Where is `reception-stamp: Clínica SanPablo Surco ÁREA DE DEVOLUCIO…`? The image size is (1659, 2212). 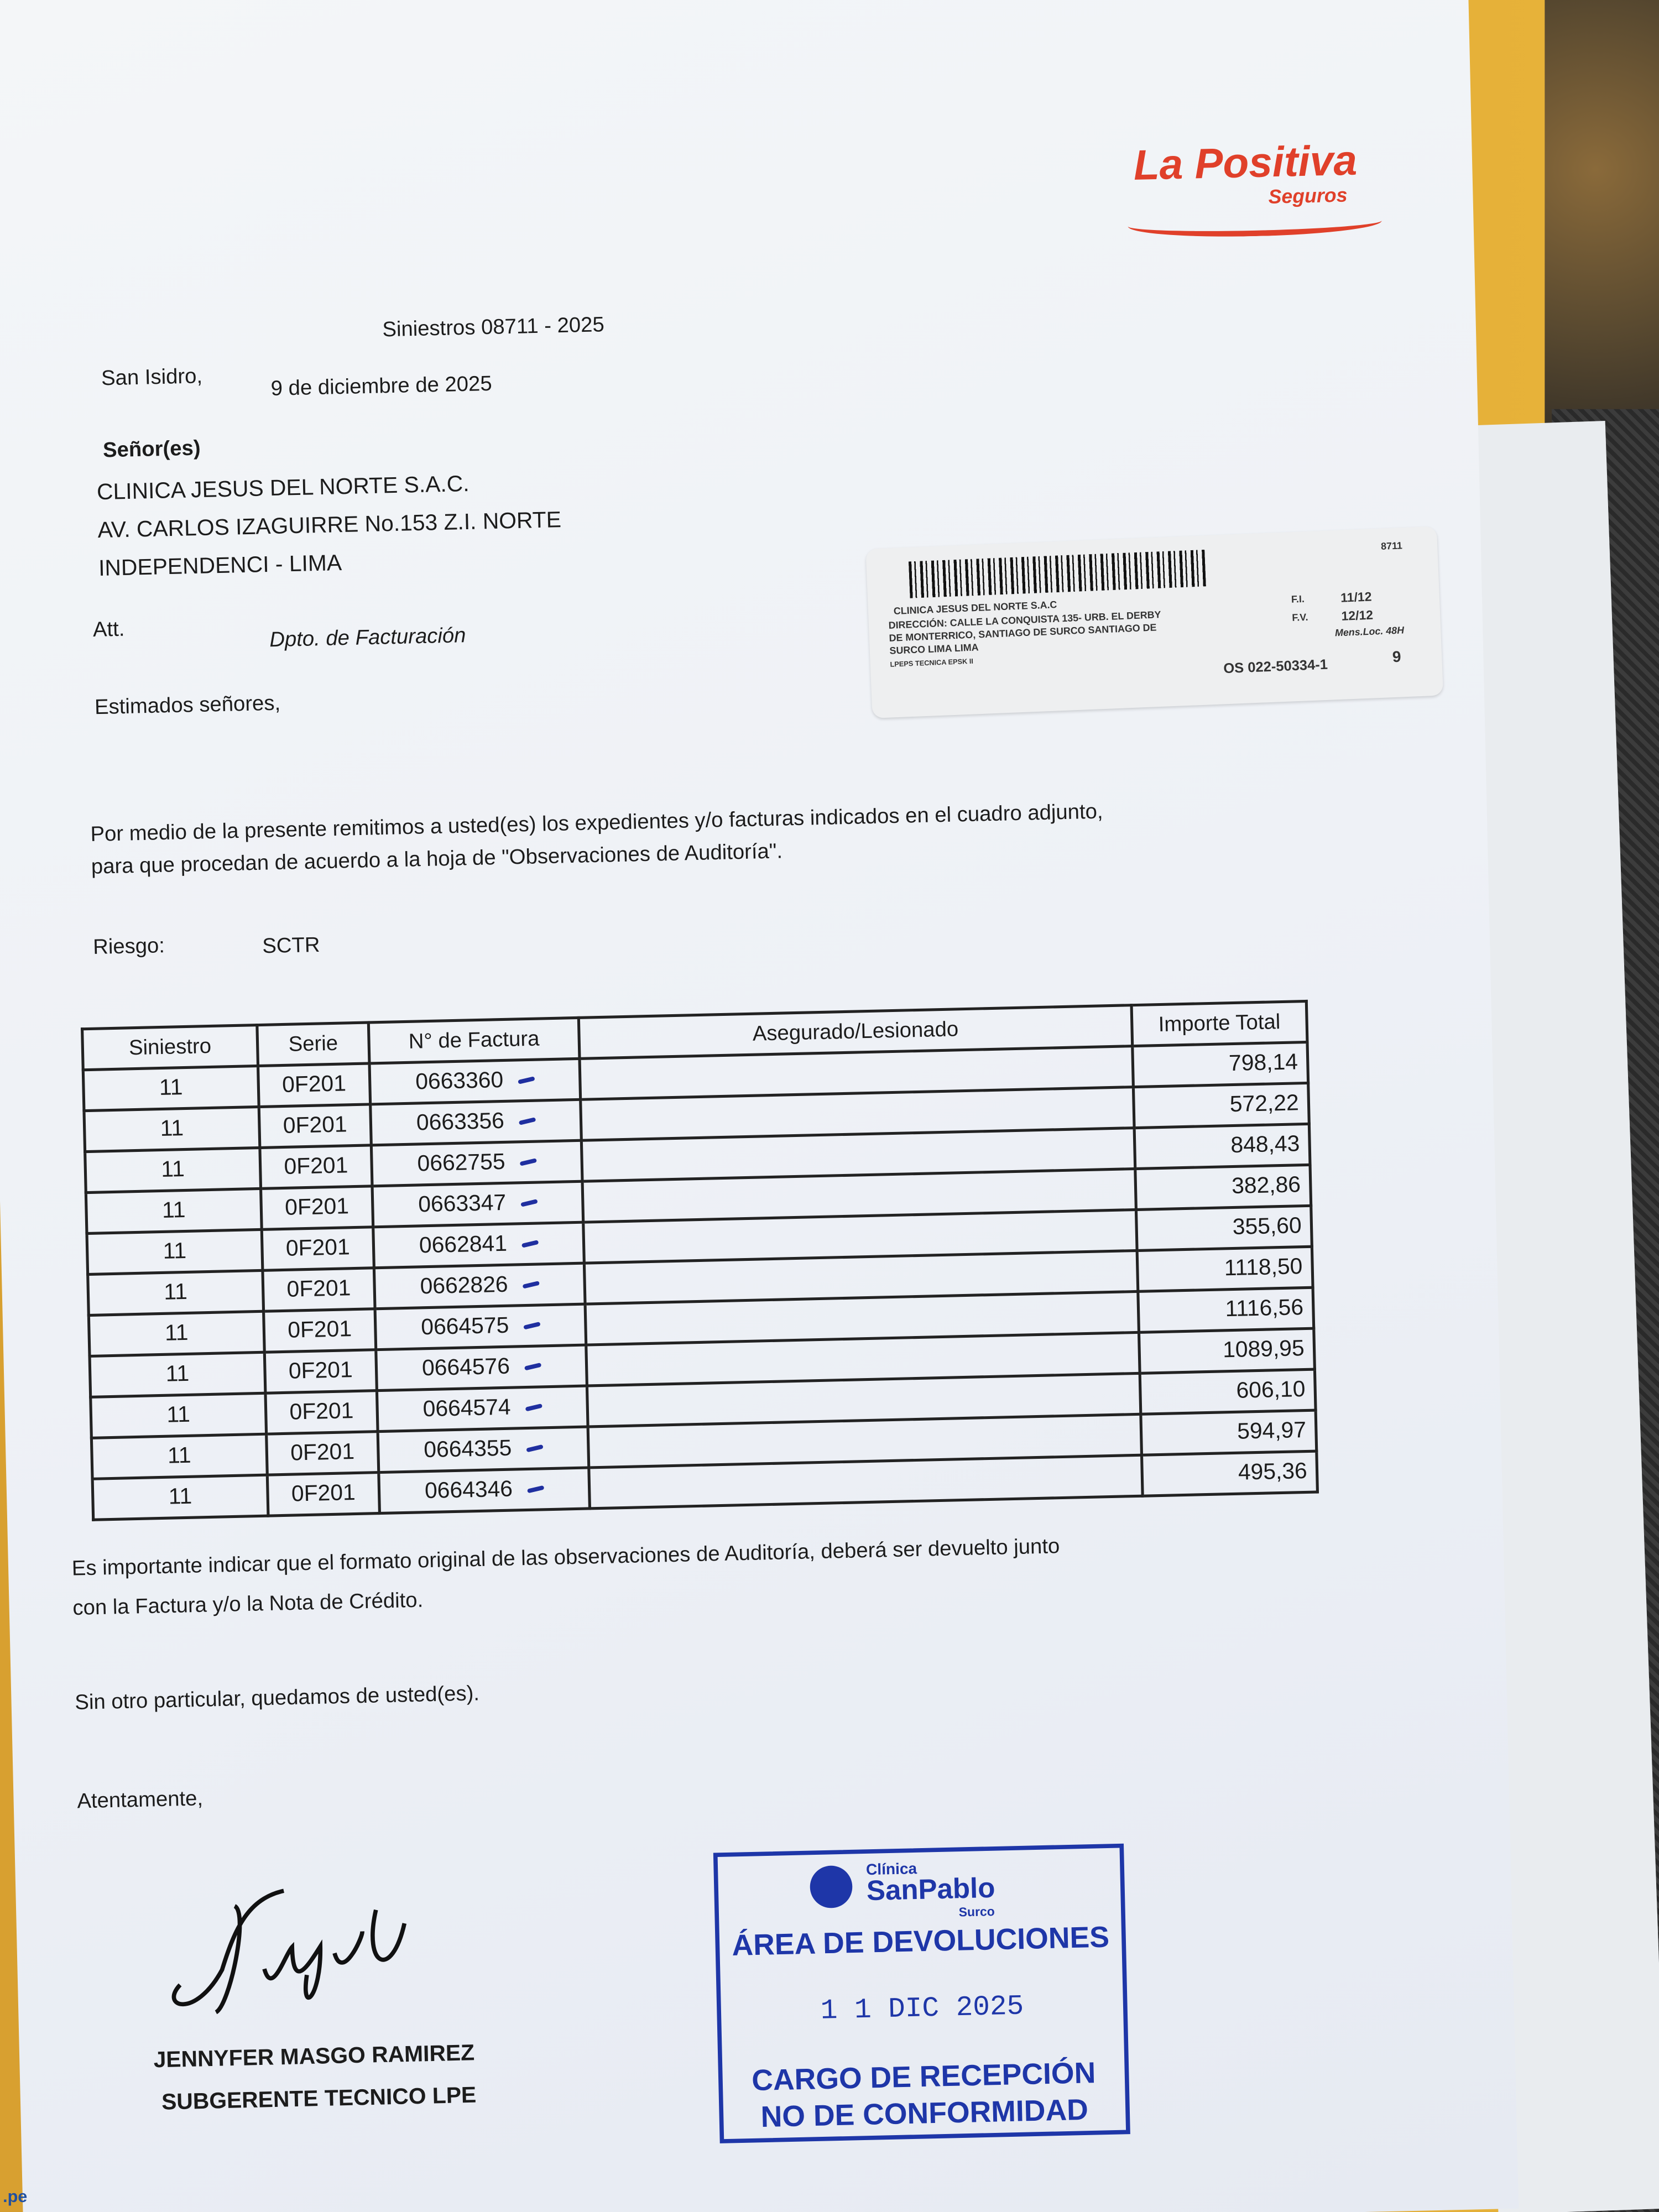
reception-stamp: Clínica SanPablo Surco ÁREA DE DEVOLUCIO… is located at coordinates (922, 1993).